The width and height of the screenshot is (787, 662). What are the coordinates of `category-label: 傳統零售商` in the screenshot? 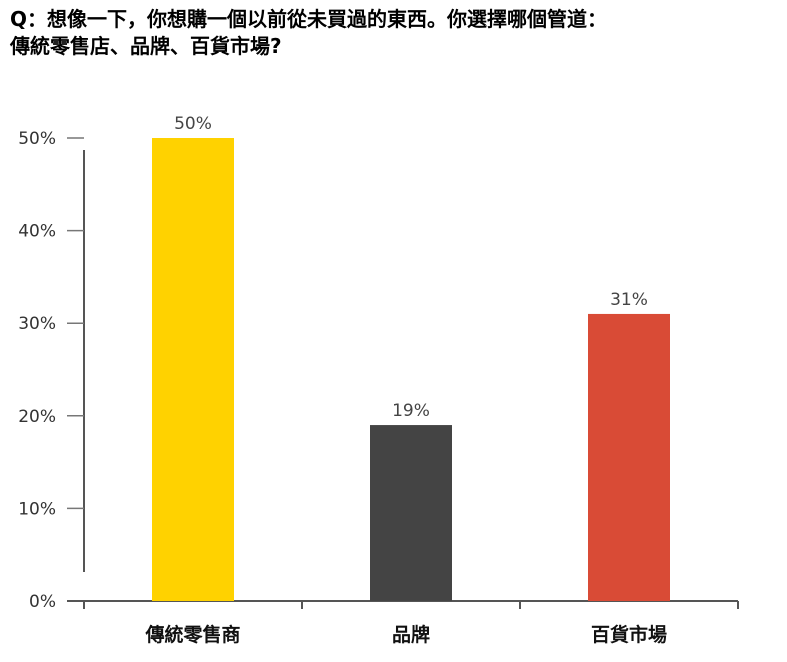 It's located at (192, 634).